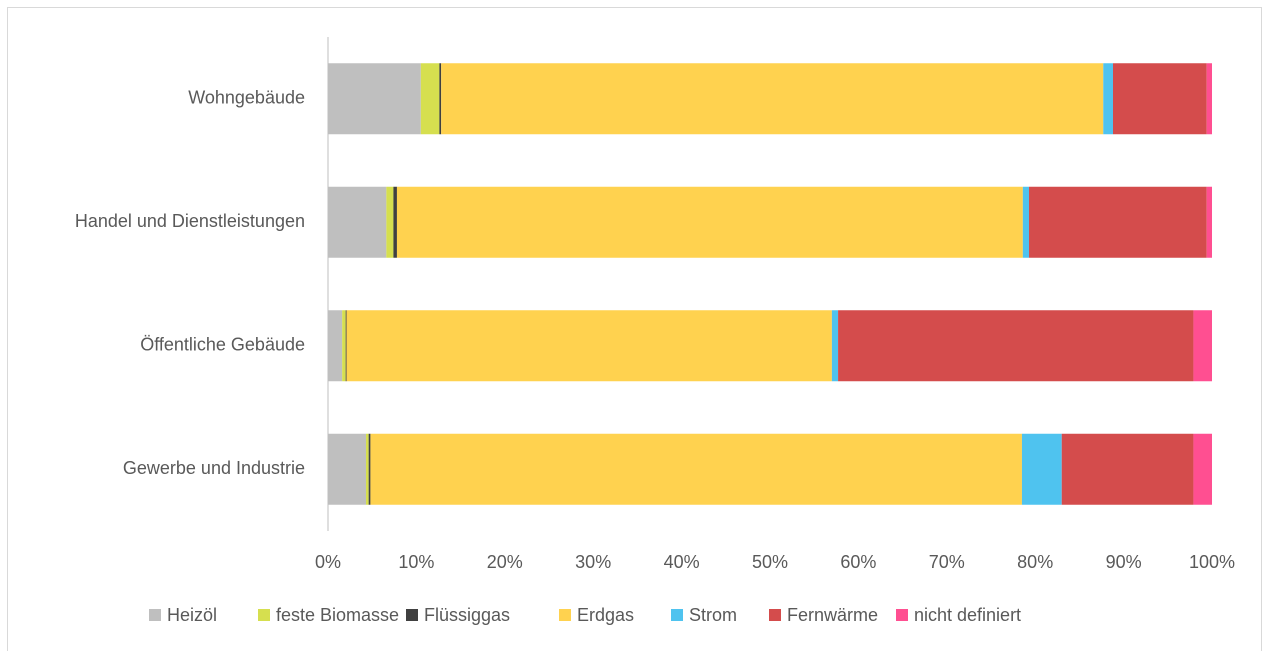 This screenshot has height=651, width=1269. What do you see at coordinates (832, 615) in the screenshot?
I see `legend-label: Fernwärme` at bounding box center [832, 615].